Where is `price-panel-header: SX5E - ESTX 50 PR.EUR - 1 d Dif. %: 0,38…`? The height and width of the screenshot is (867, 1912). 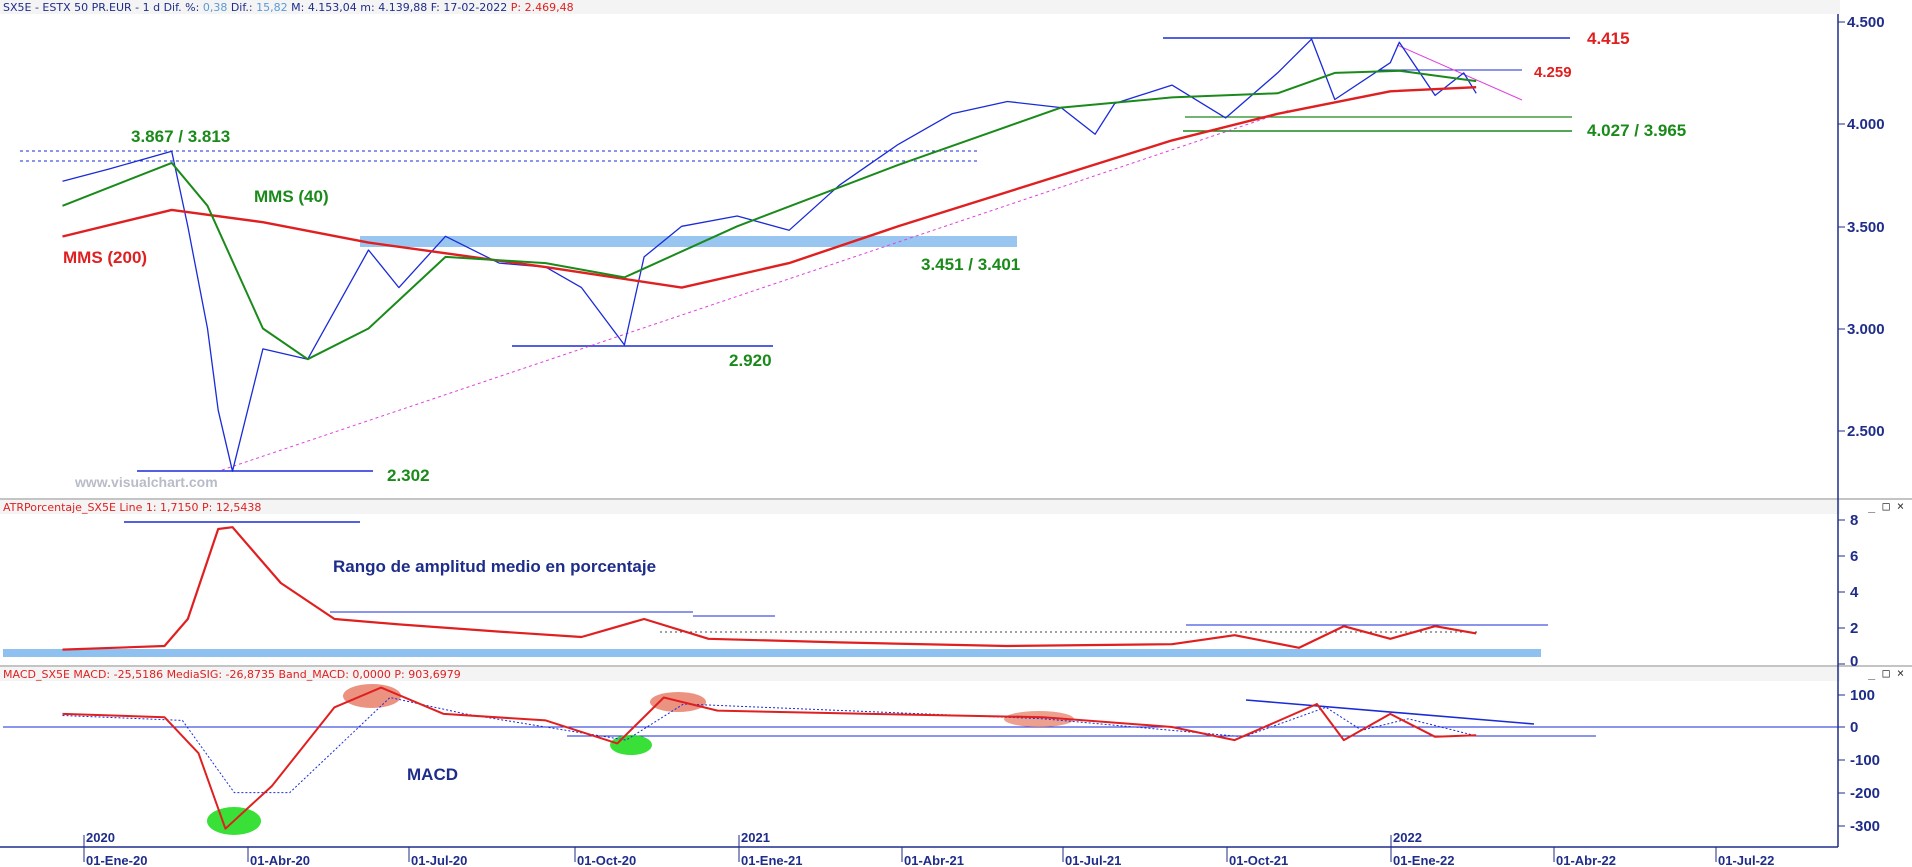 price-panel-header: SX5E - ESTX 50 PR.EUR - 1 d Dif. %: 0,38… is located at coordinates (288, 7).